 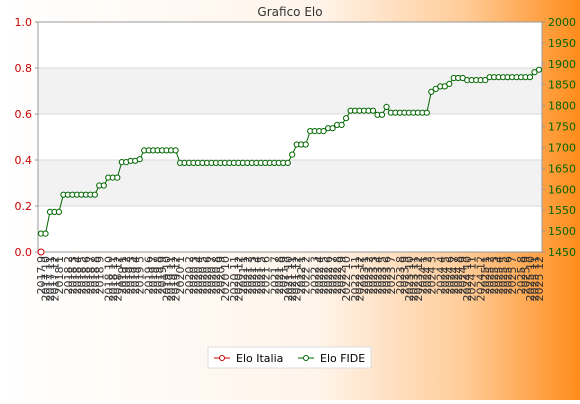 What do you see at coordinates (86, 275) in the screenshot?
I see `x-tick-label: 2018 6` at bounding box center [86, 275].